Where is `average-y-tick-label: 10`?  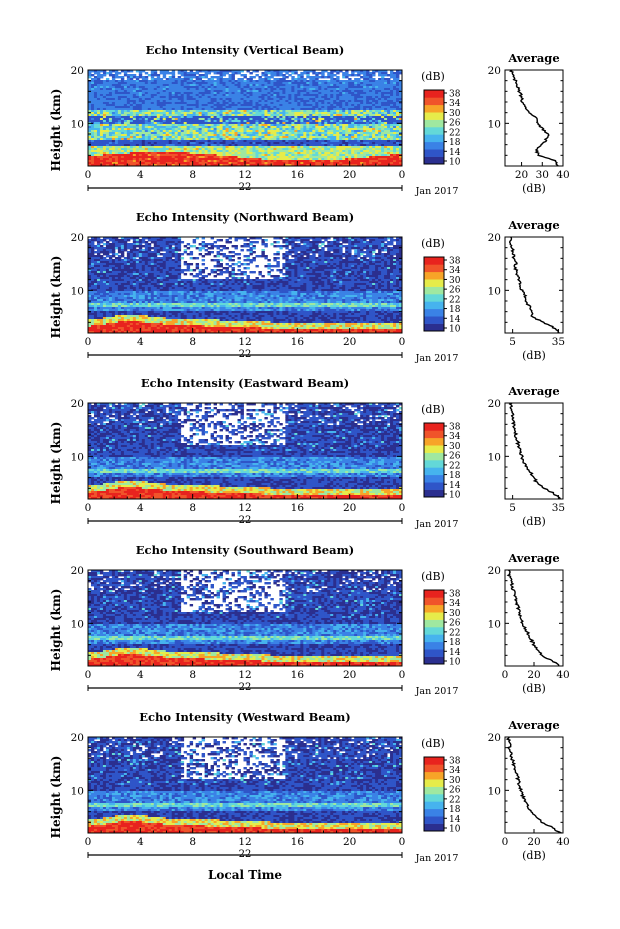
average-y-tick-label: 10 is located at coordinates (494, 124).